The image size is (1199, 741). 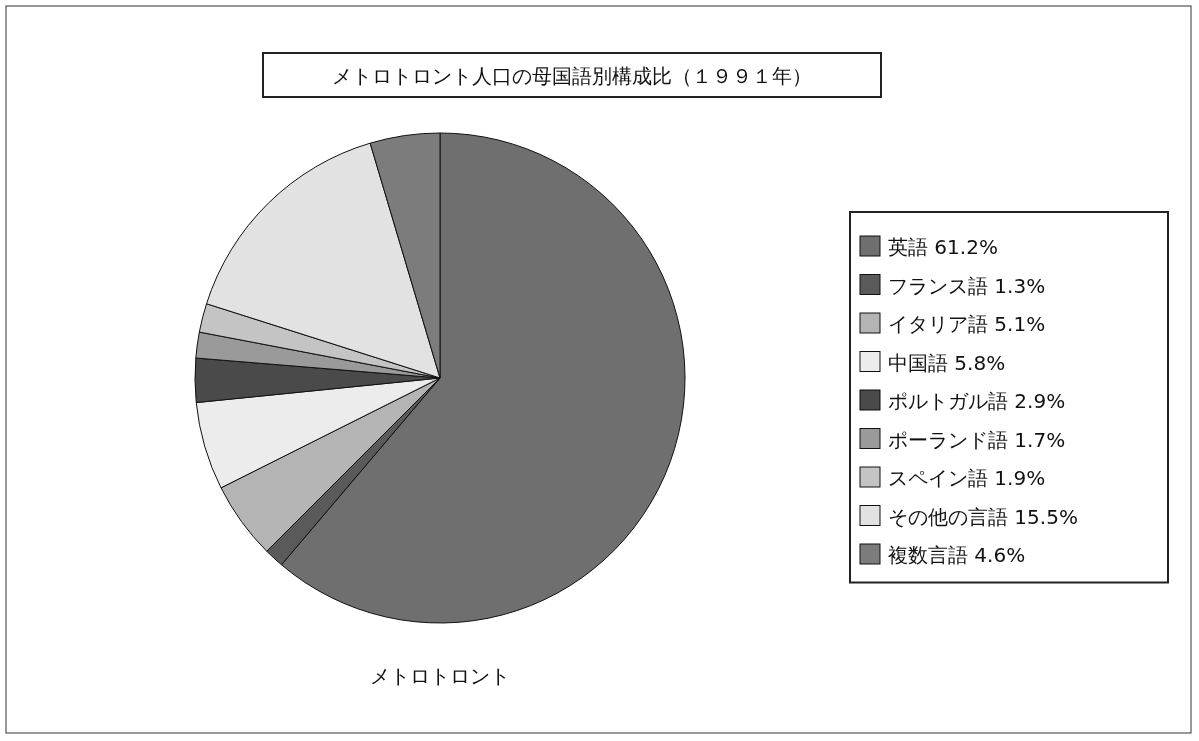 What do you see at coordinates (943, 247) in the screenshot?
I see `legend-label: 英語 61.2%` at bounding box center [943, 247].